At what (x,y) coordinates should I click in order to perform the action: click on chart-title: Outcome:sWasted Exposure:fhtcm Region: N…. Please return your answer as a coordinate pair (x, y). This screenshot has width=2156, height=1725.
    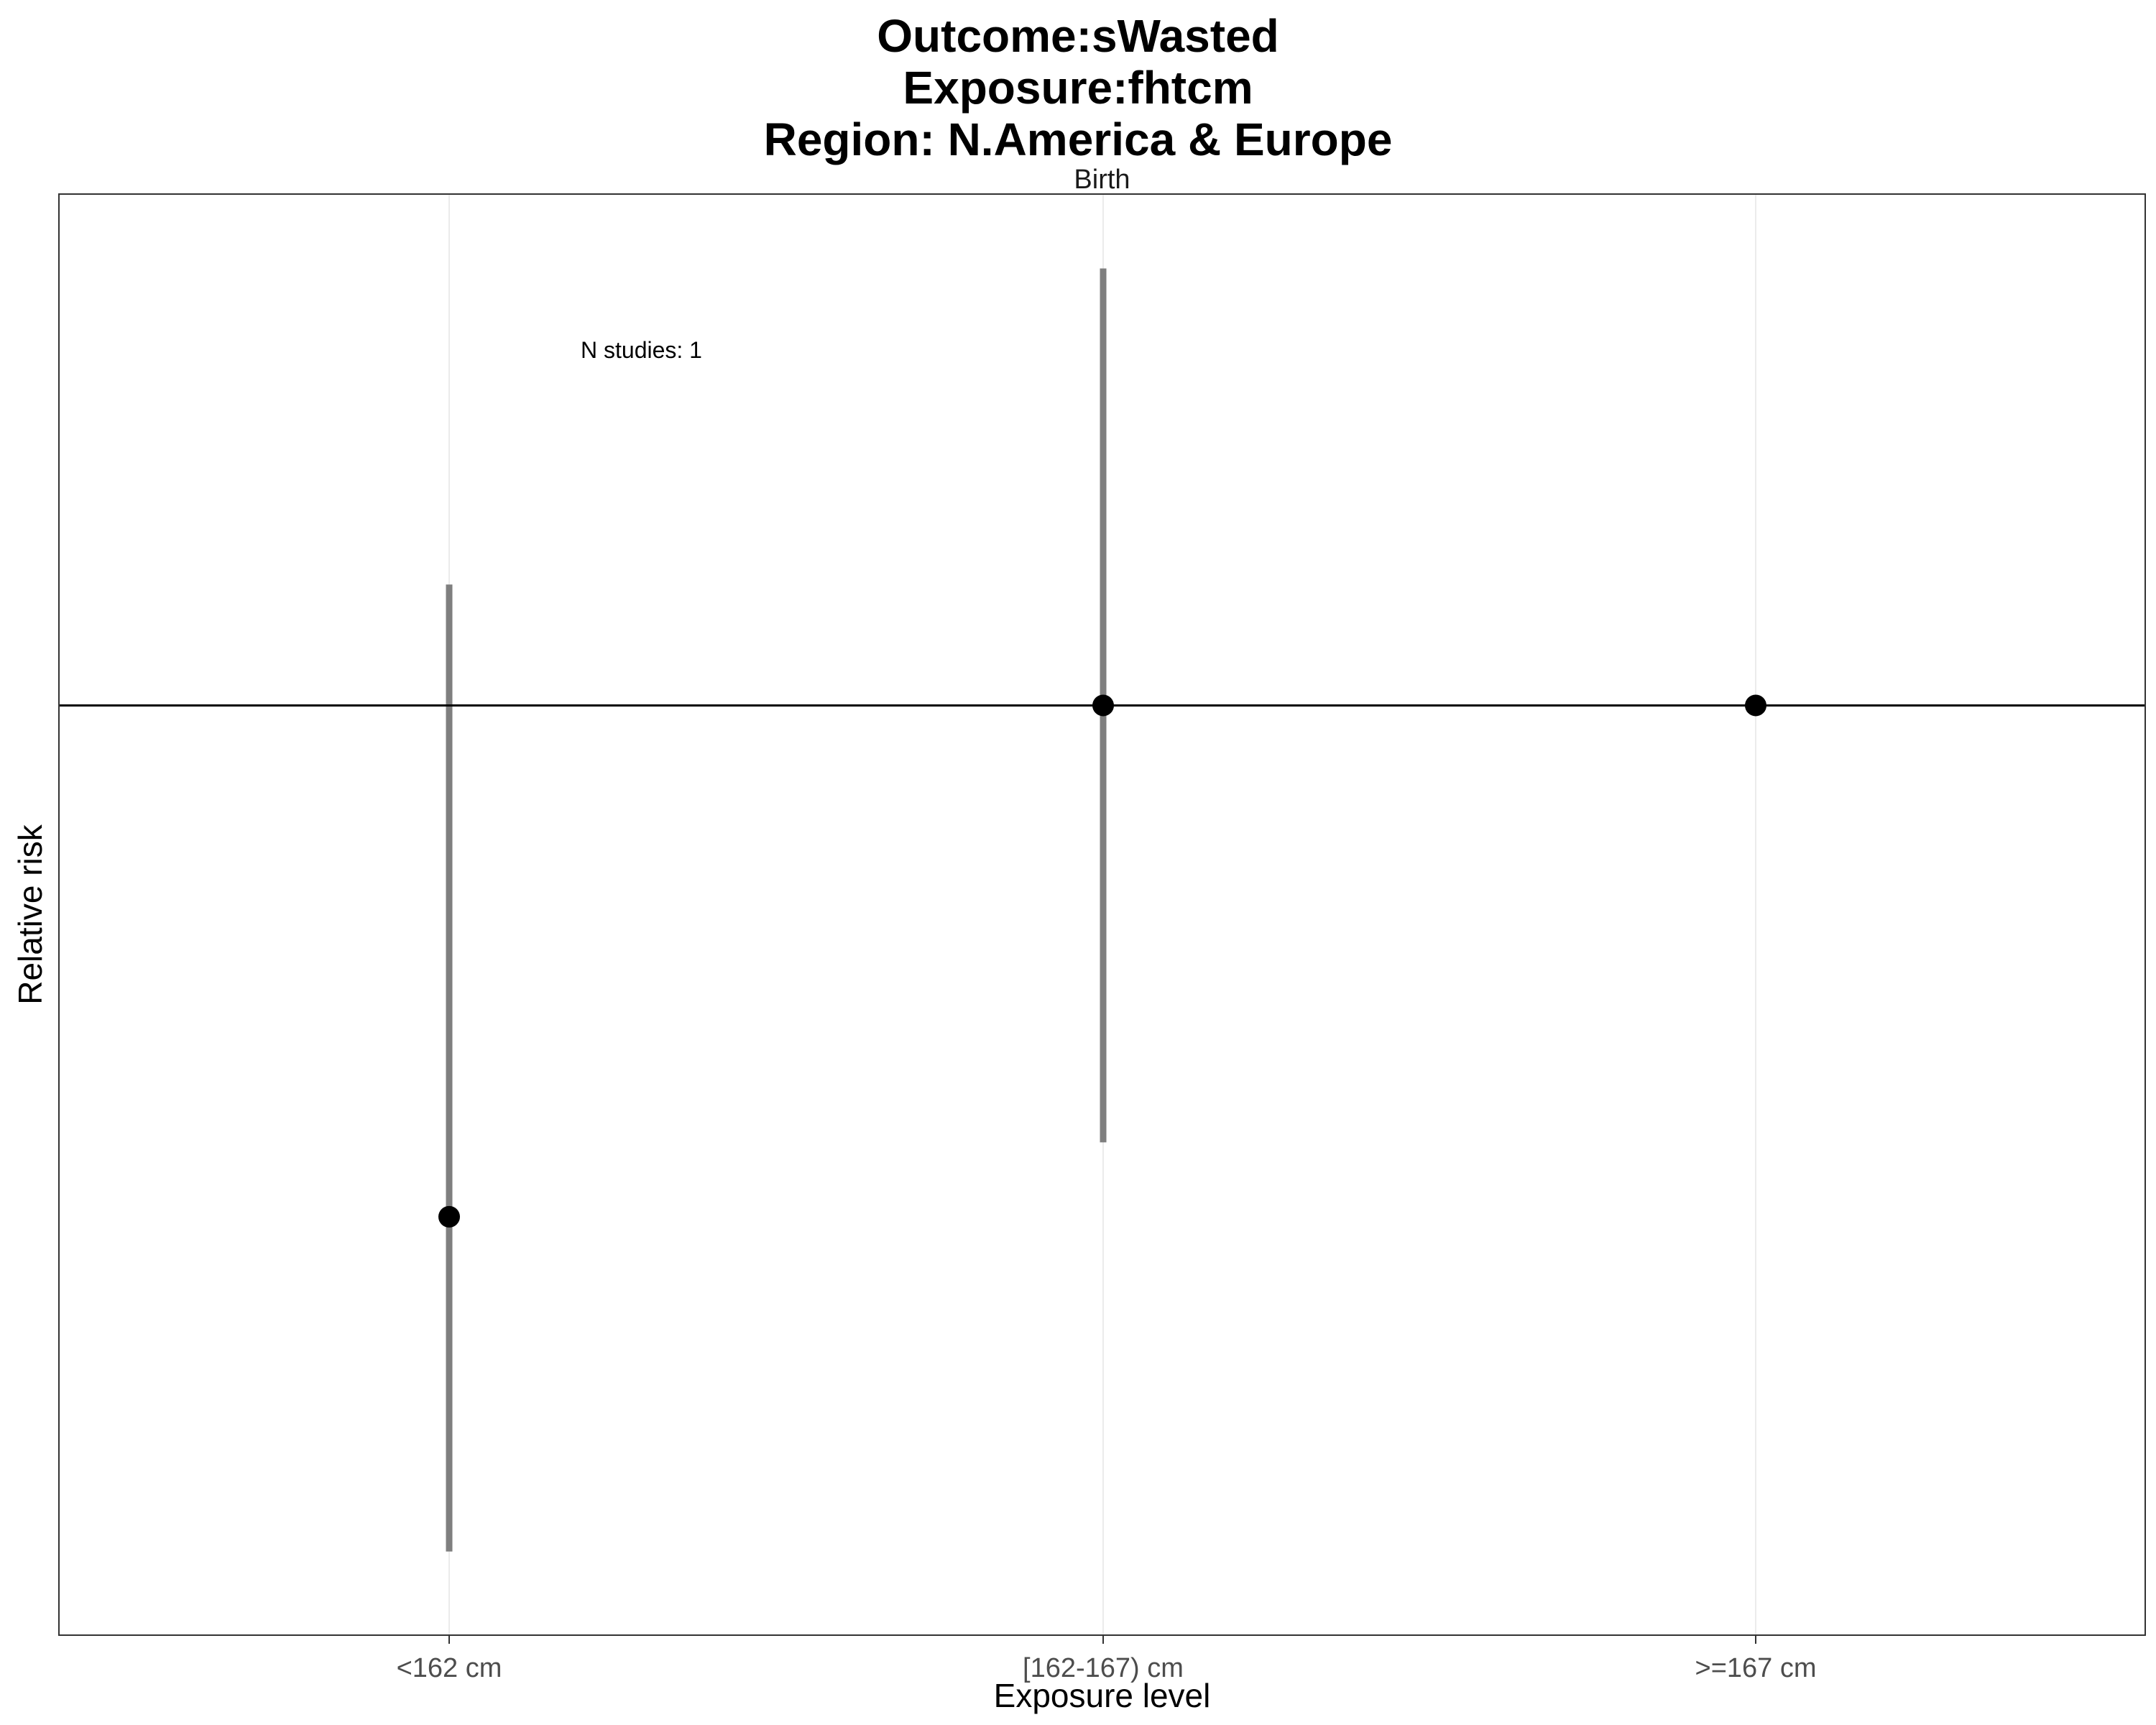
    Looking at the image, I should click on (1078, 87).